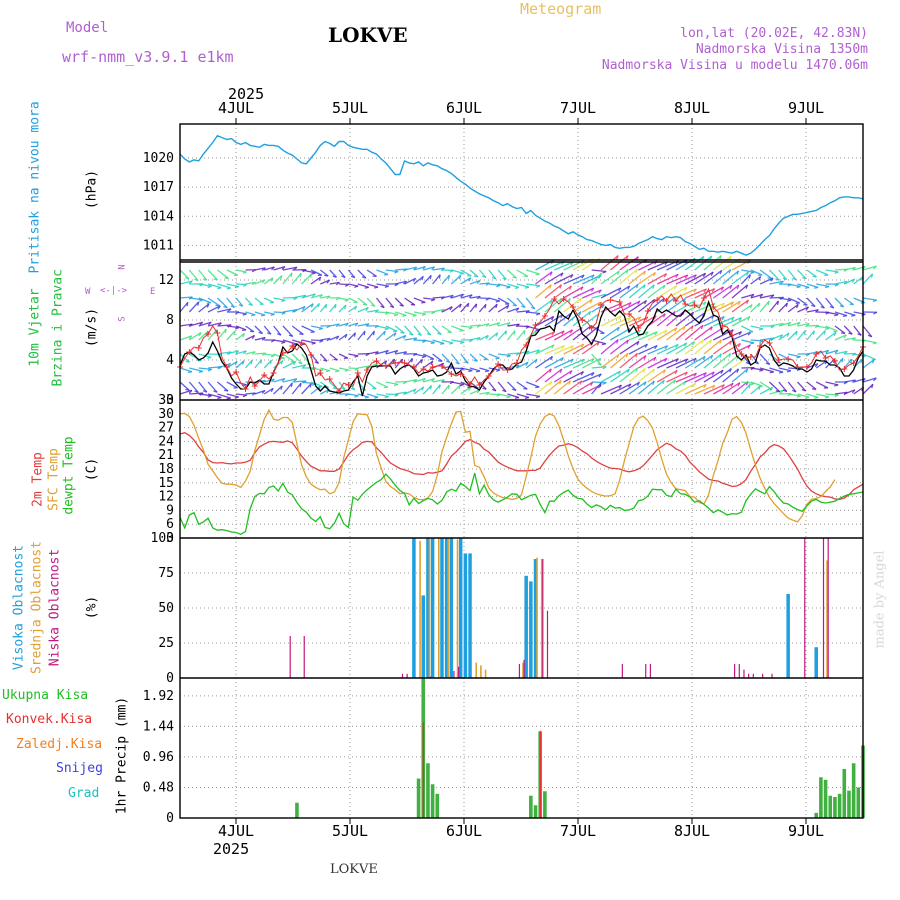 This screenshot has height=900, width=900. I want to click on cloud-tick-label: 50, so click(166, 608).